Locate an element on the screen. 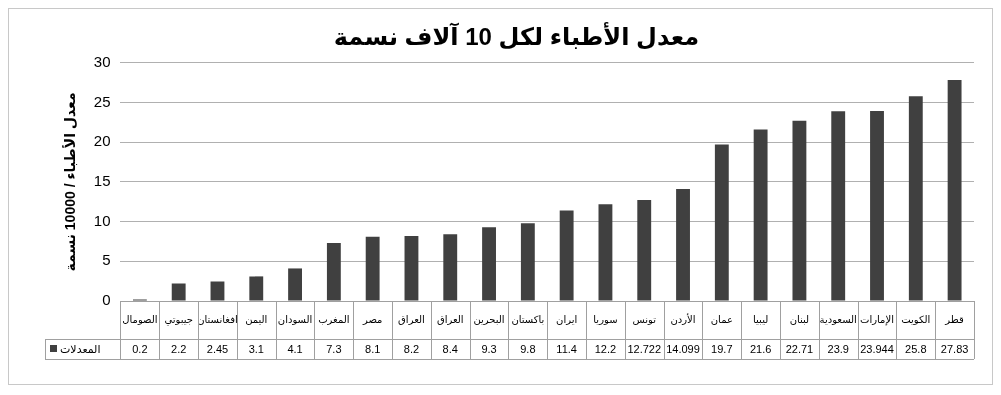  data-label: 8.1 is located at coordinates (373, 349).